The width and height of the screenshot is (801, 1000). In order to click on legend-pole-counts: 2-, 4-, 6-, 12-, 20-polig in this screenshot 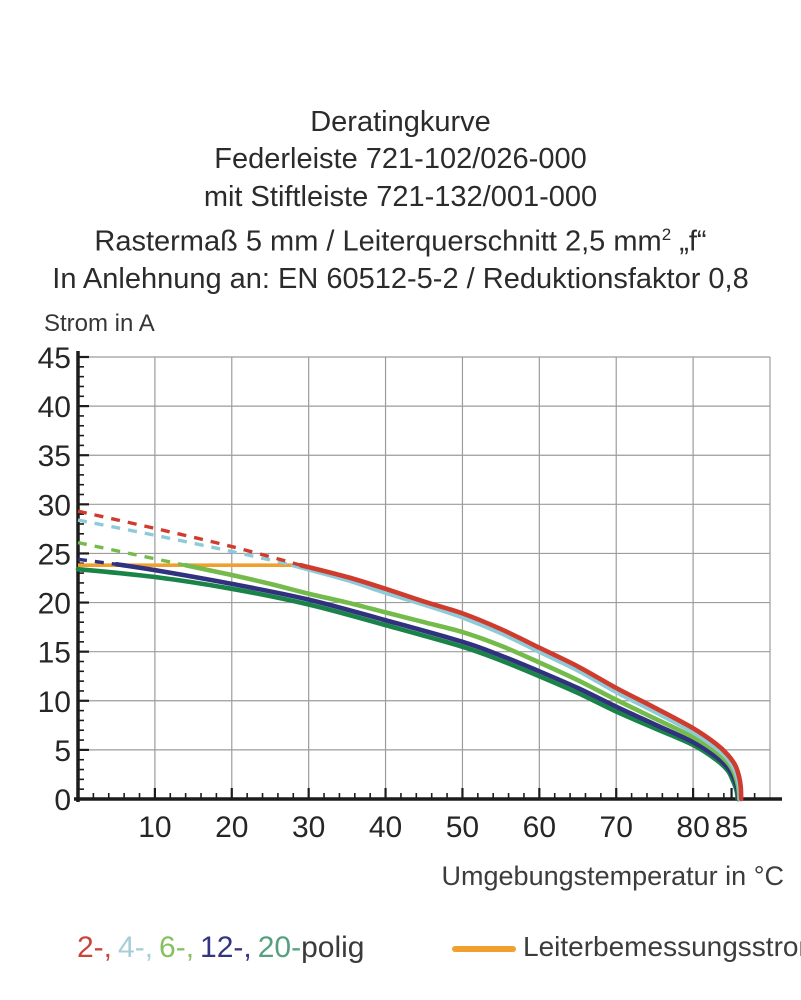, I will do `click(221, 948)`.